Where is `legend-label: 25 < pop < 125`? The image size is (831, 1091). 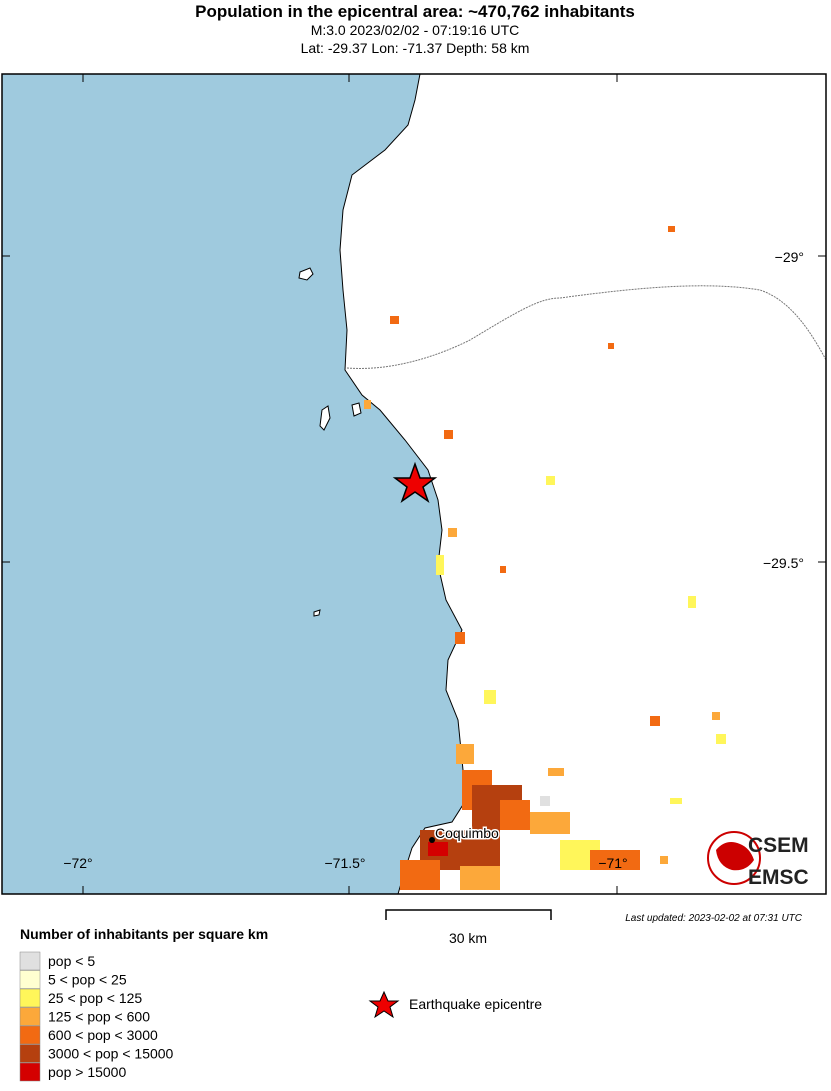
legend-label: 25 < pop < 125 is located at coordinates (95, 998).